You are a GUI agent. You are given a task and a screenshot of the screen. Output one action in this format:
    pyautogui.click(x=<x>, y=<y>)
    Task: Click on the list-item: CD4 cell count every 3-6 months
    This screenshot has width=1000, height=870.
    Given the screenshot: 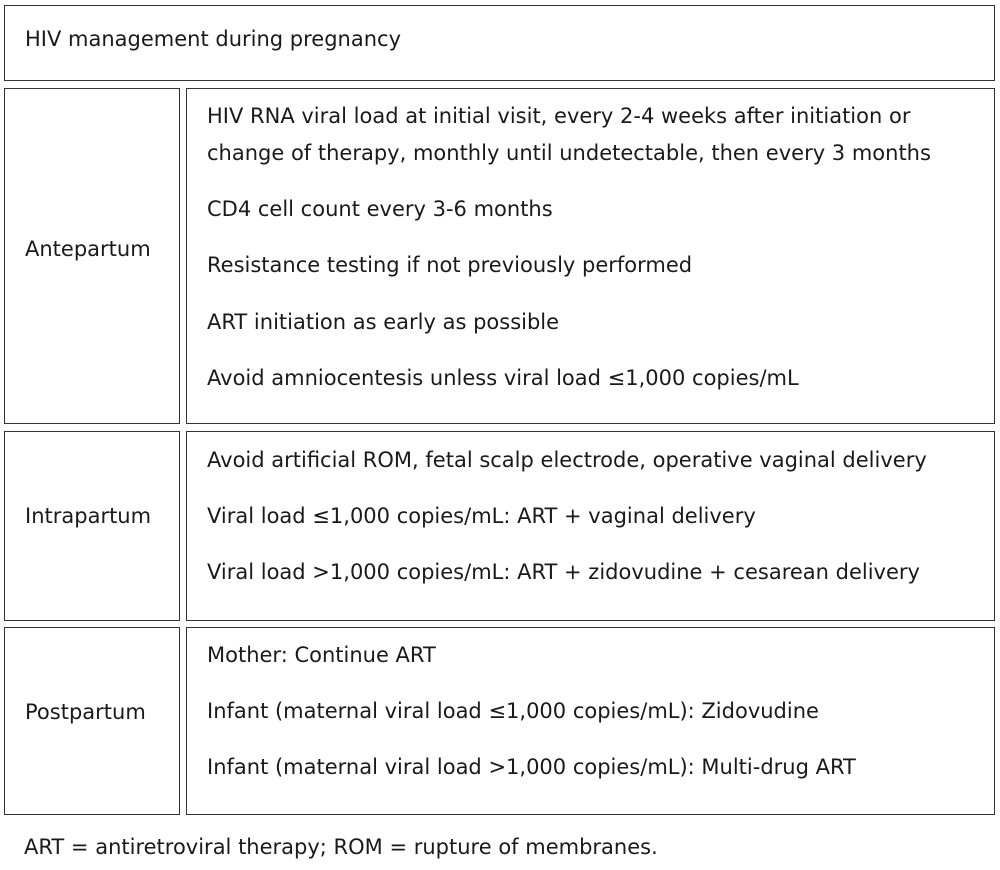 What is the action you would take?
    pyautogui.click(x=380, y=209)
    